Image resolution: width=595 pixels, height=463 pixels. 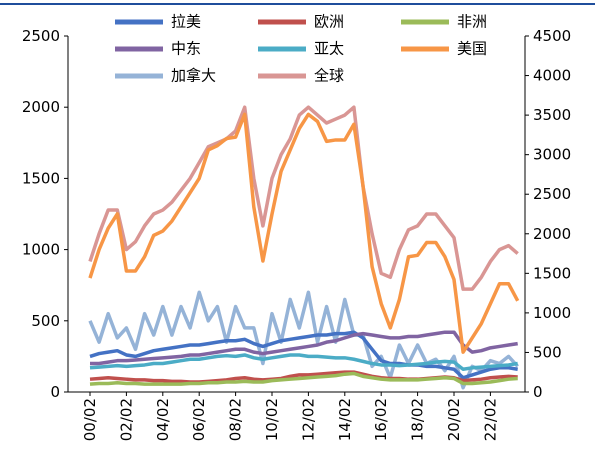 I want to click on legend-label: 美国, so click(x=472, y=49).